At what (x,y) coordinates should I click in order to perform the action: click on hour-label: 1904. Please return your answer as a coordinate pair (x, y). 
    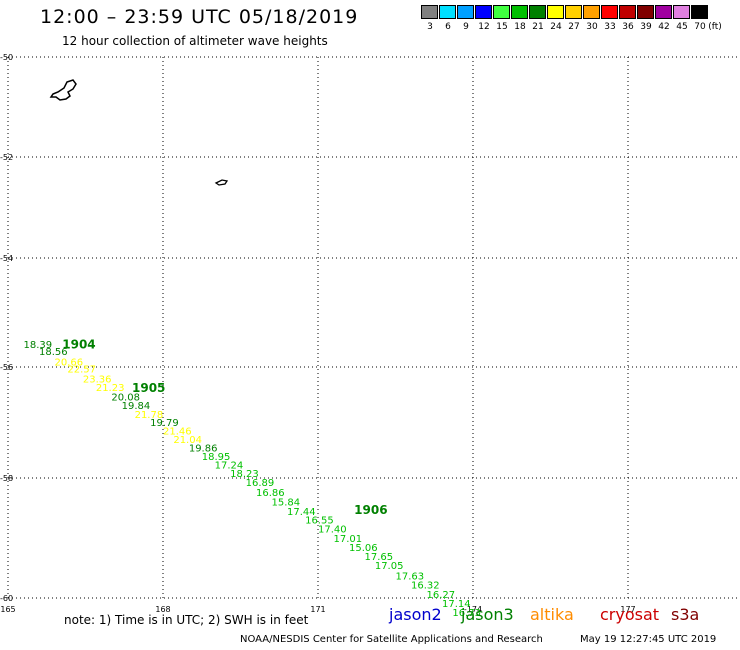
    Looking at the image, I should click on (78, 344).